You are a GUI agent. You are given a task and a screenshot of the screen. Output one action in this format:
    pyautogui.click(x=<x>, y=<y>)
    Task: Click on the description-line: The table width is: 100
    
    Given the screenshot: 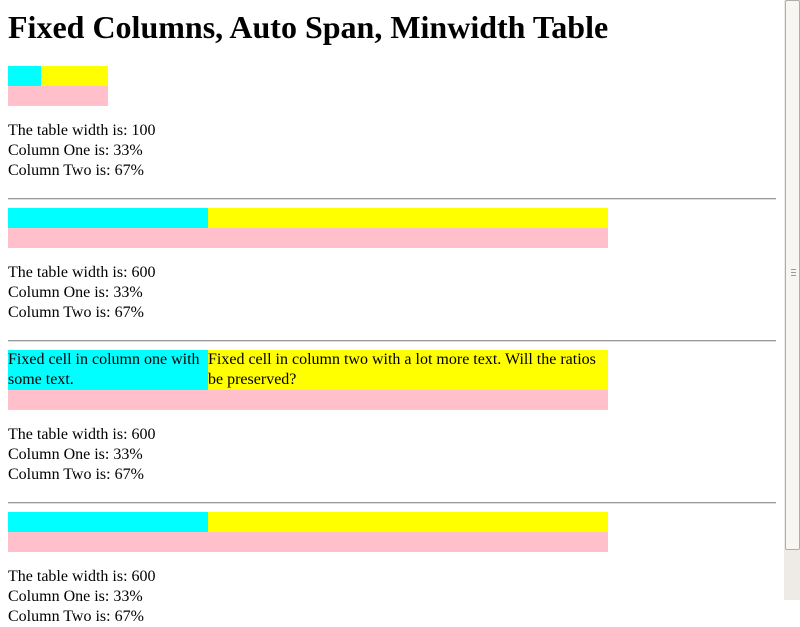 What is the action you would take?
    pyautogui.click(x=82, y=130)
    